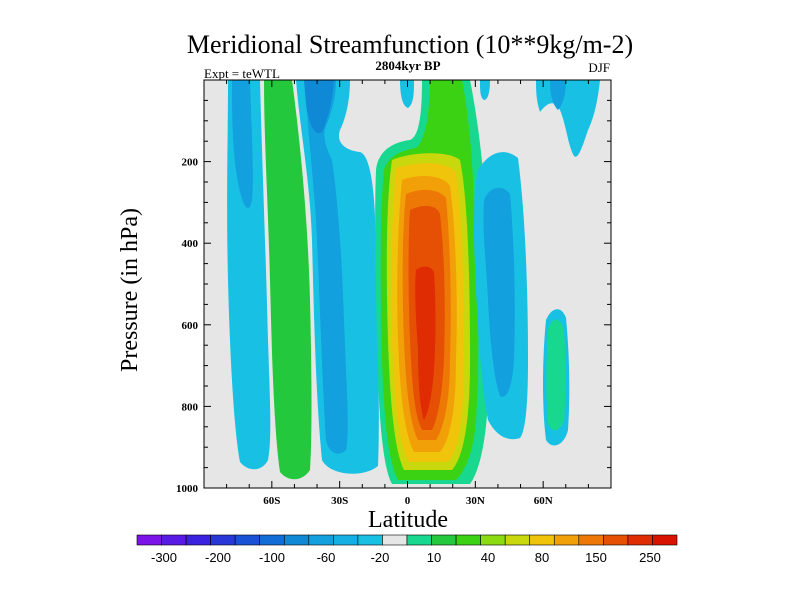 Image resolution: width=800 pixels, height=600 pixels. Describe the element at coordinates (556, 375) in the screenshot. I see `contour-nh-high-low-green` at that location.